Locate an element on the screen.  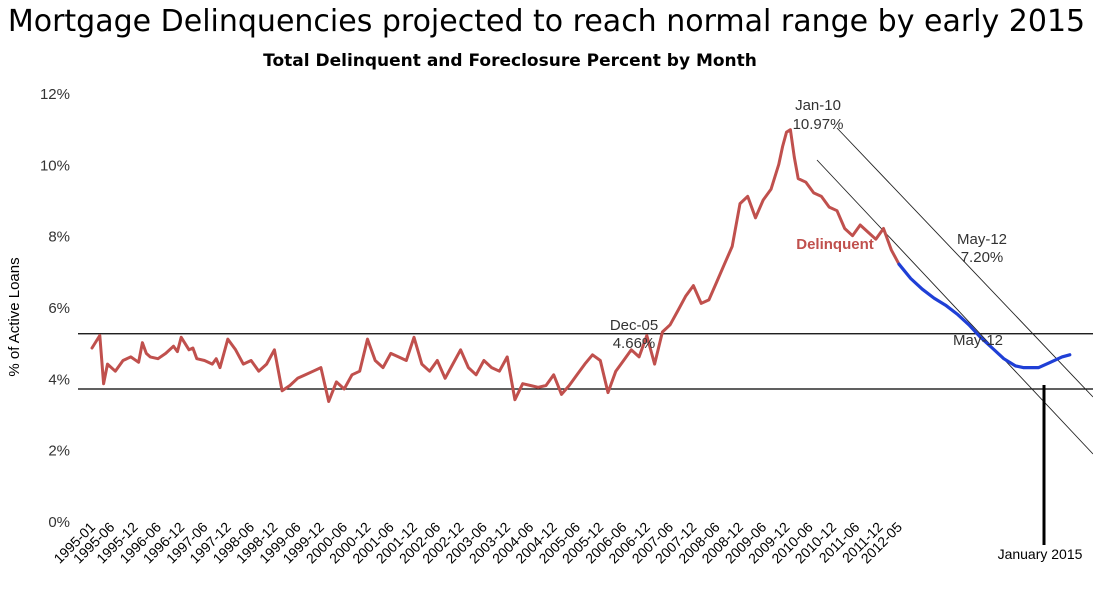
y-tick-label: 4% is located at coordinates (59, 379).